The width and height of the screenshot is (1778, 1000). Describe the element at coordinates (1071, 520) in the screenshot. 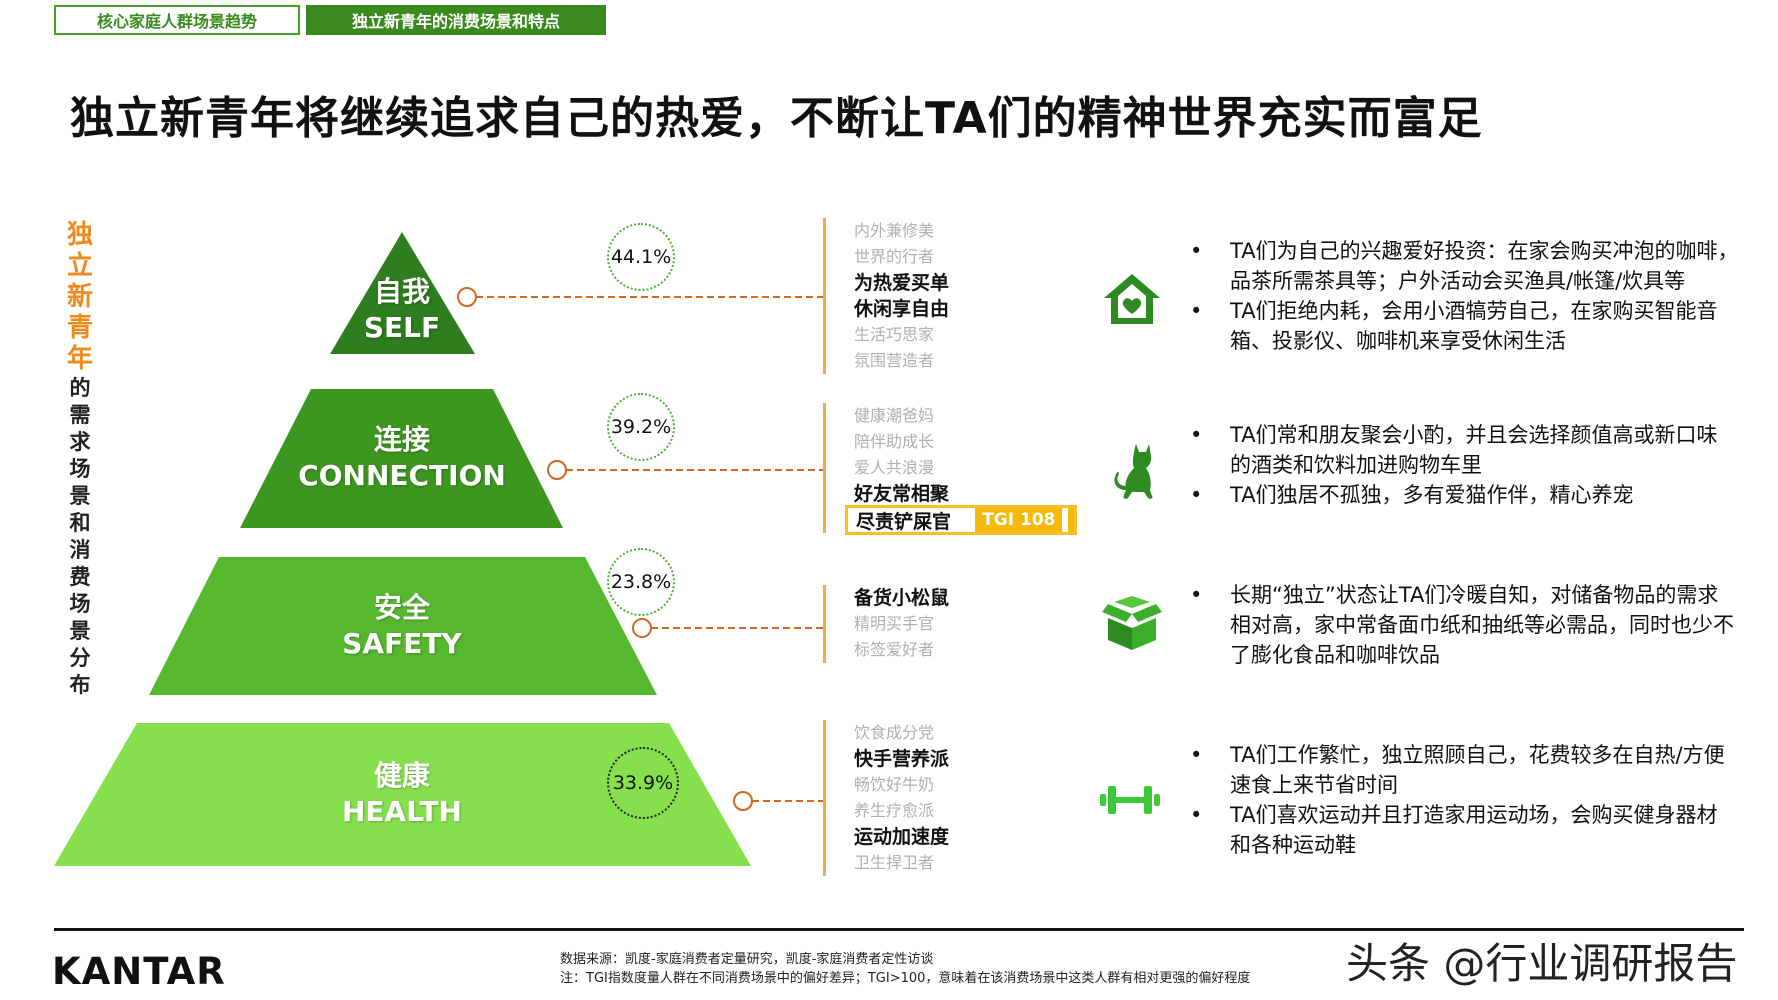

I see `tgi-stripe` at that location.